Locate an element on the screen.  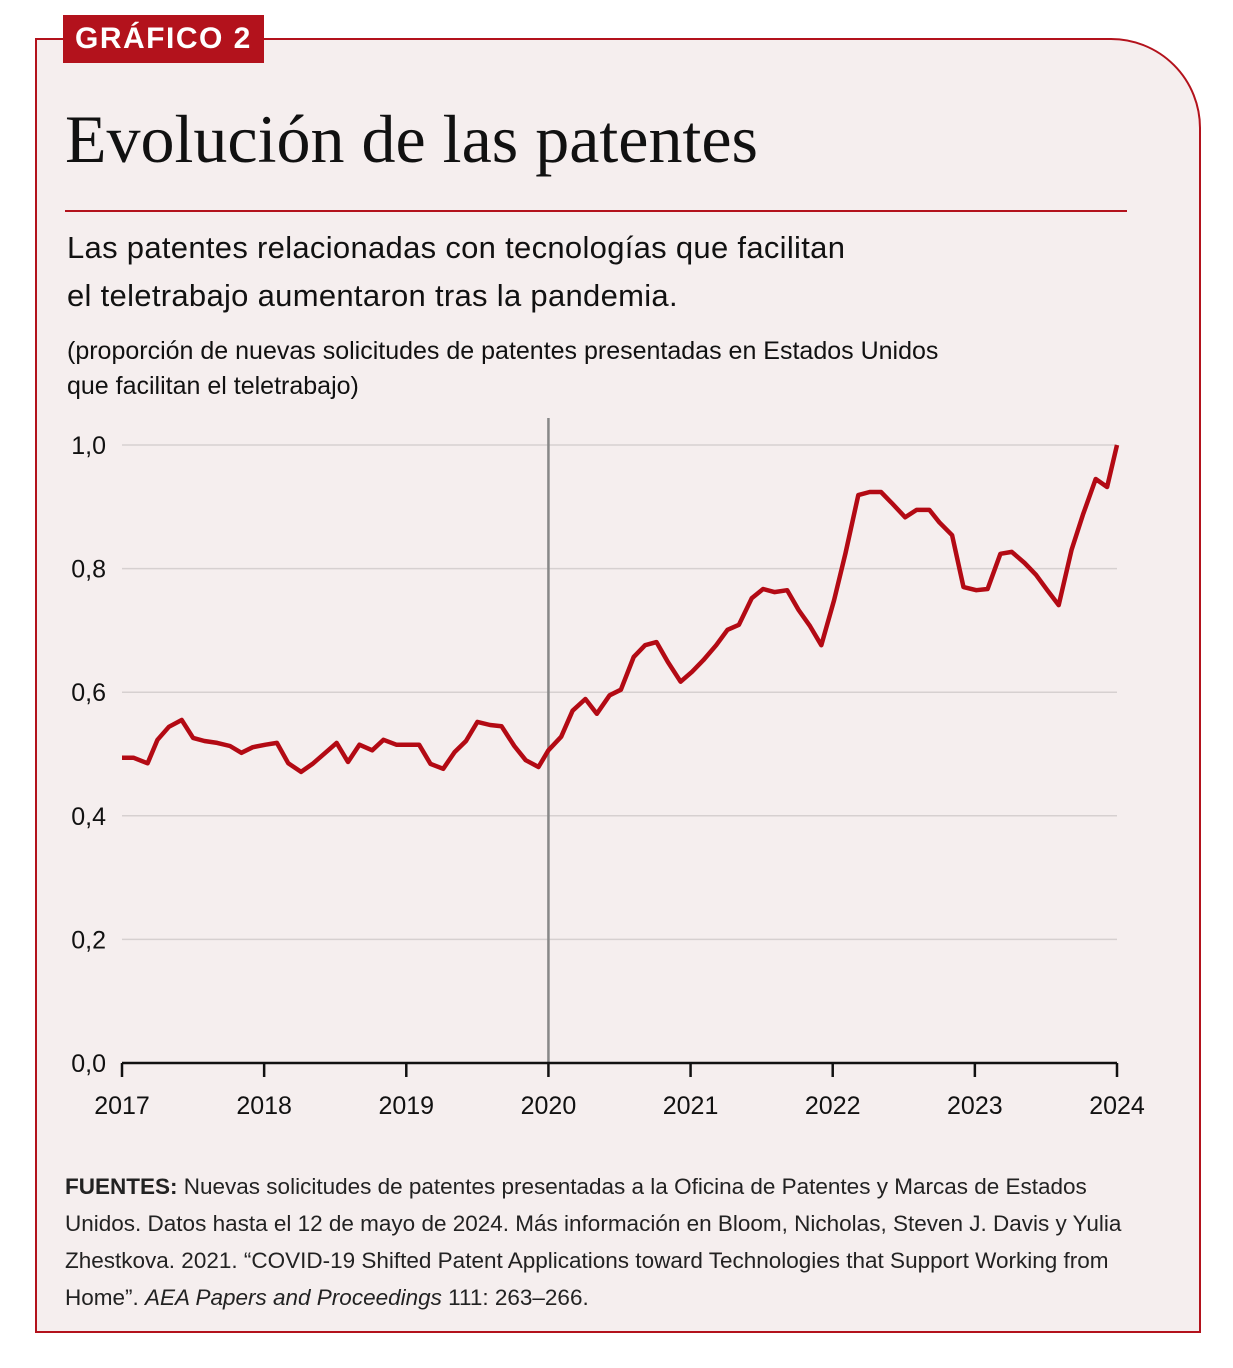
x-tick-label: 2017 is located at coordinates (122, 1106).